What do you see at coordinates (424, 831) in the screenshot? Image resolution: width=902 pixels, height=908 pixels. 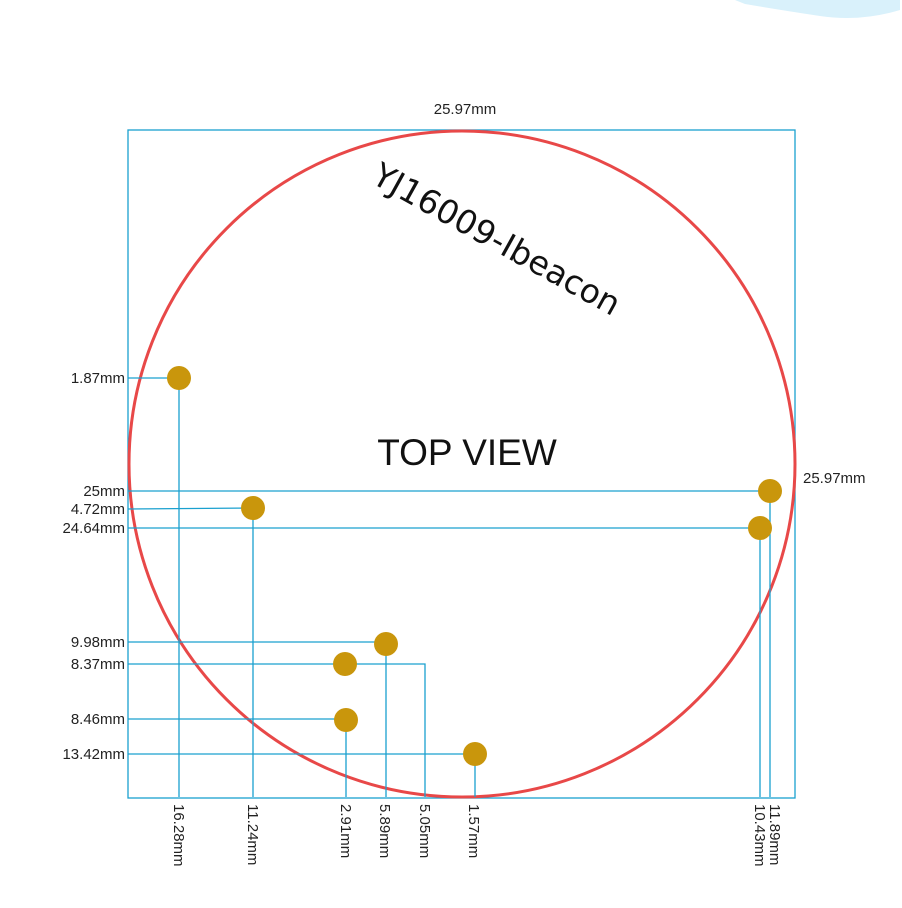 I see `bottom-dim-label: 5.05mm` at bounding box center [424, 831].